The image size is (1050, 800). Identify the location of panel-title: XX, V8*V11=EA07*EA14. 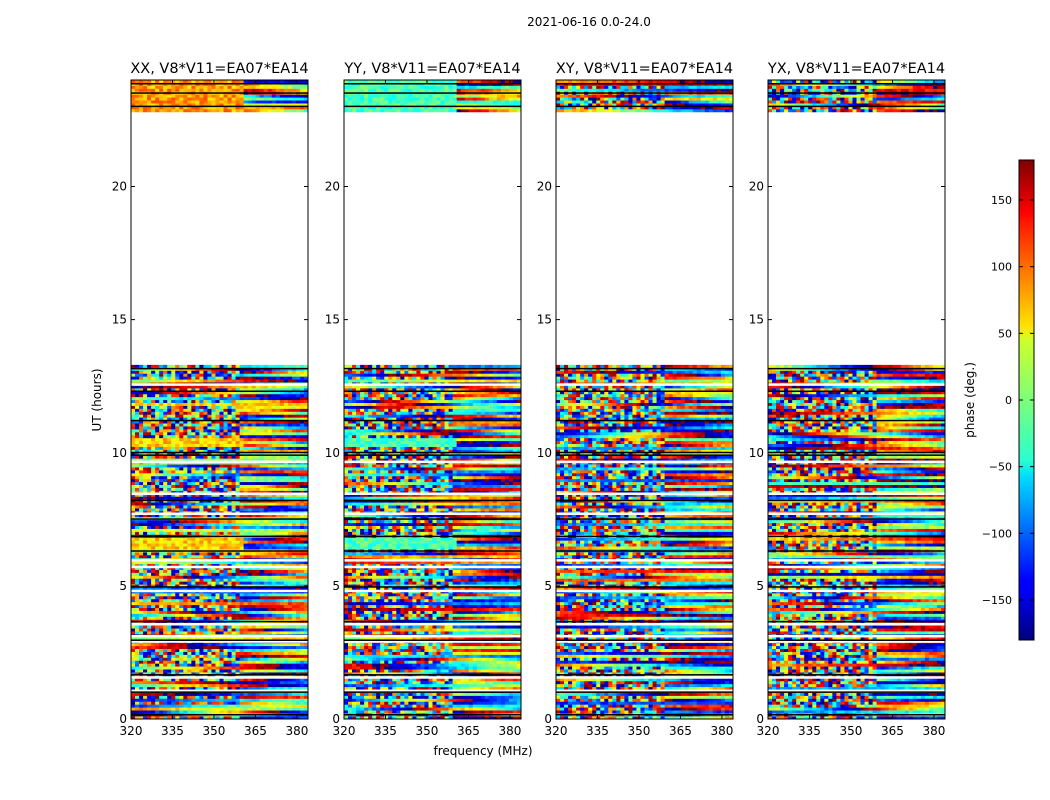
(219, 69).